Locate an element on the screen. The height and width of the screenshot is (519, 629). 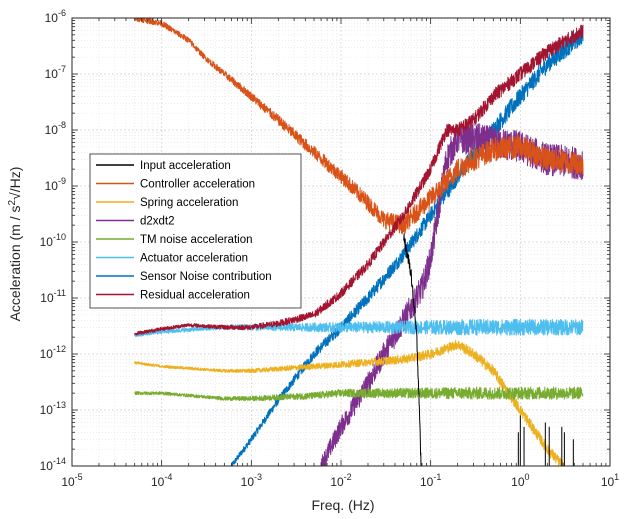
y-axis-label-sqrt: √ is located at coordinates (15, 196).